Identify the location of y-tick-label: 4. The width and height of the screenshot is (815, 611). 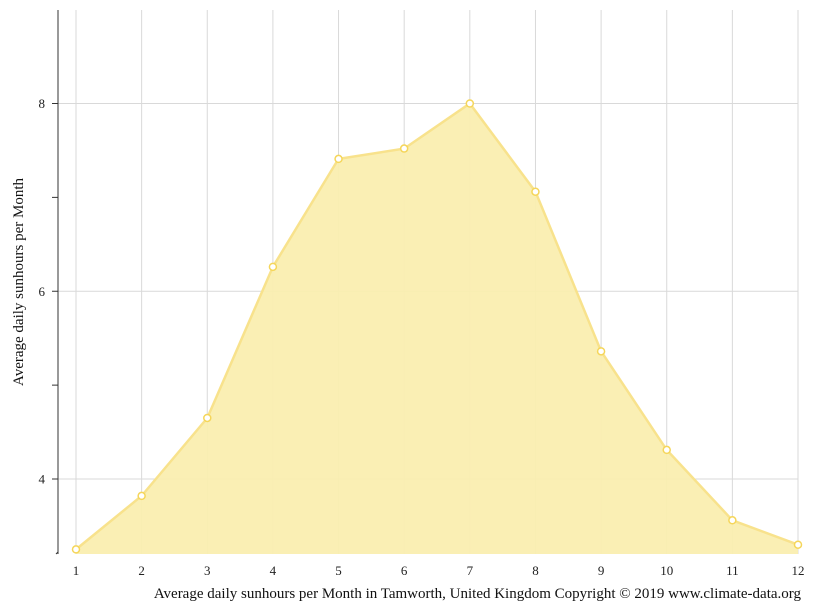
(42, 479).